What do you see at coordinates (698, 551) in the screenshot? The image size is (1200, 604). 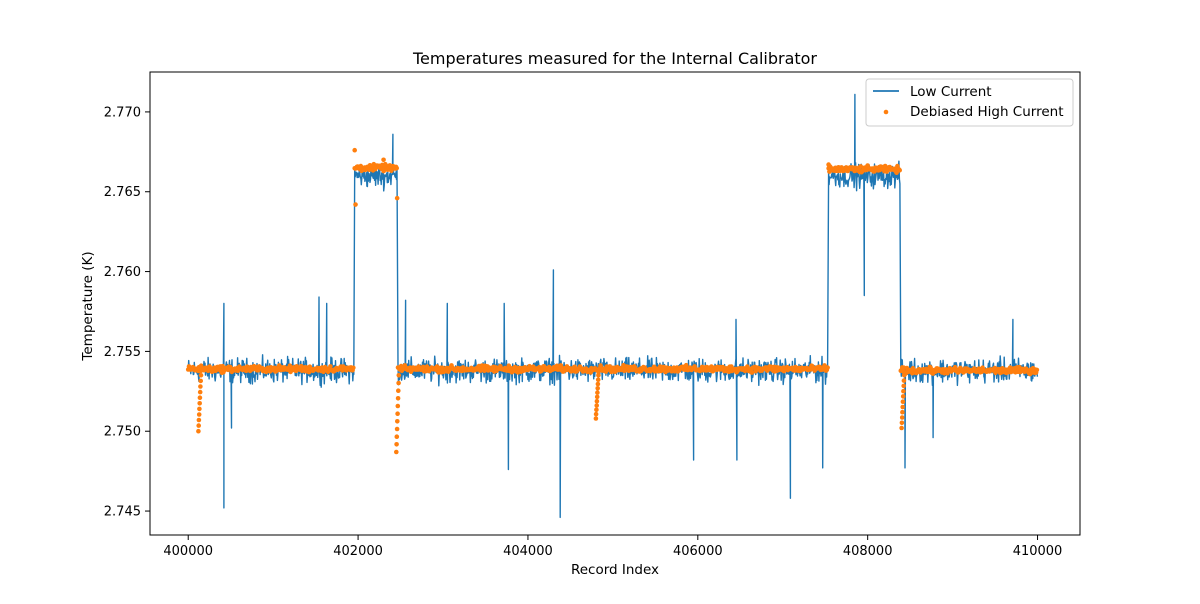 I see `x-tick-label: 406000` at bounding box center [698, 551].